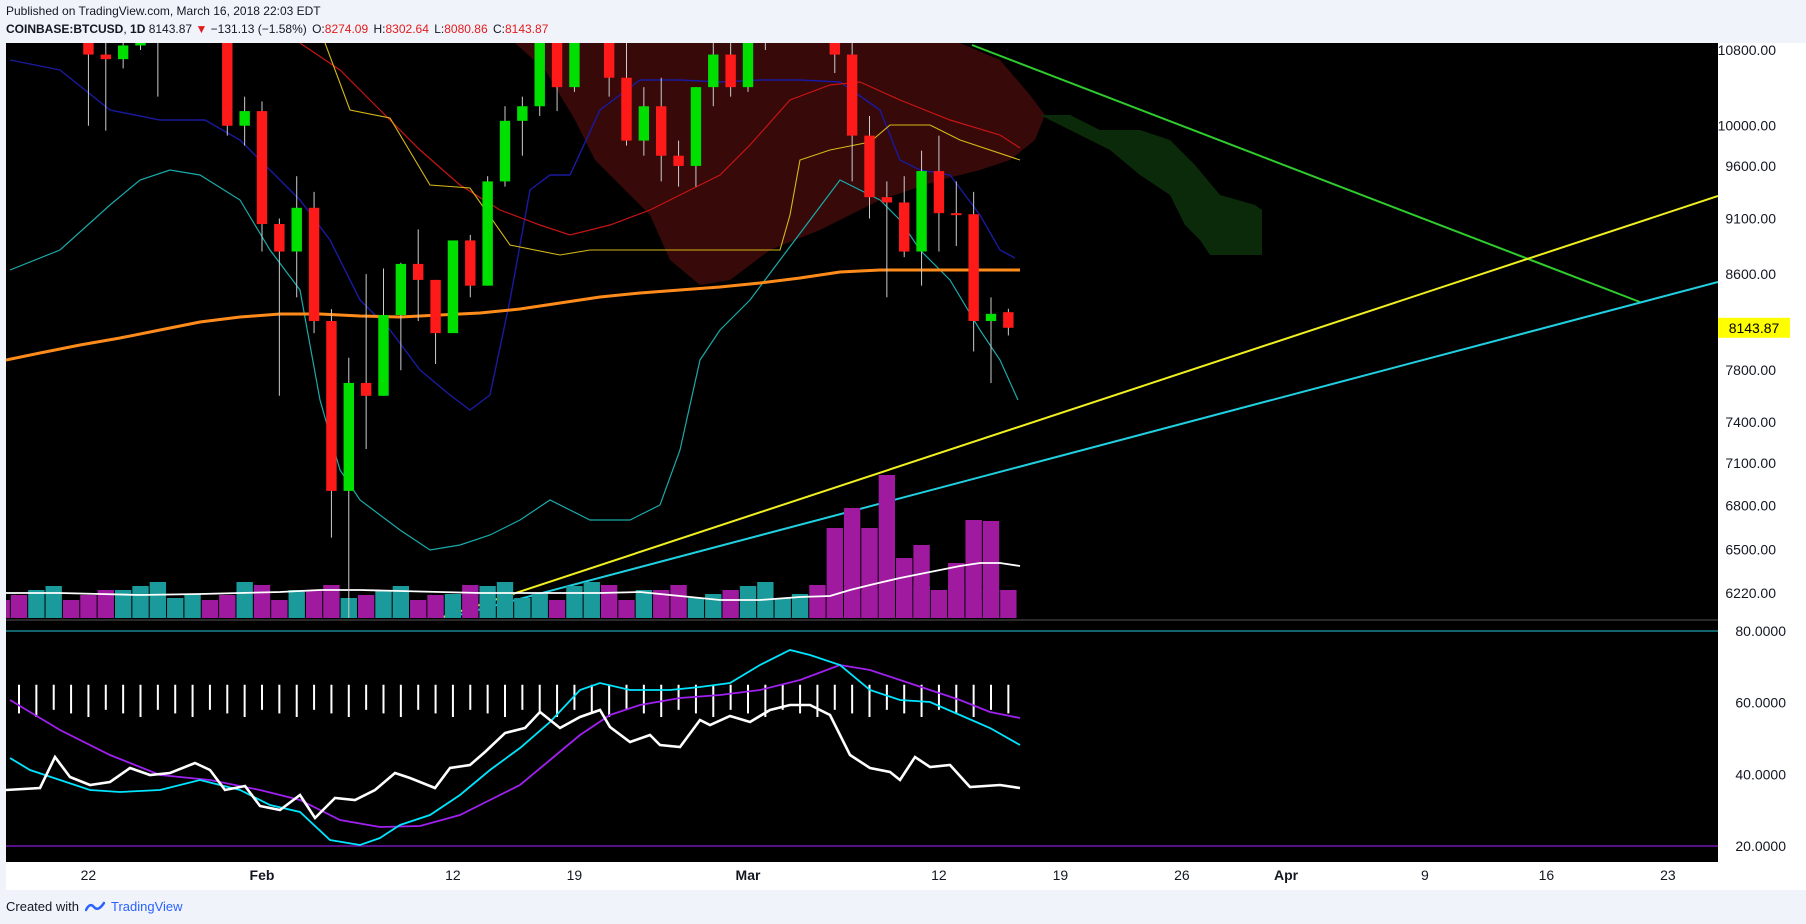 Image resolution: width=1806 pixels, height=924 pixels. Describe the element at coordinates (1760, 631) in the screenshot. I see `osc-tick-label: 80.0000` at that location.